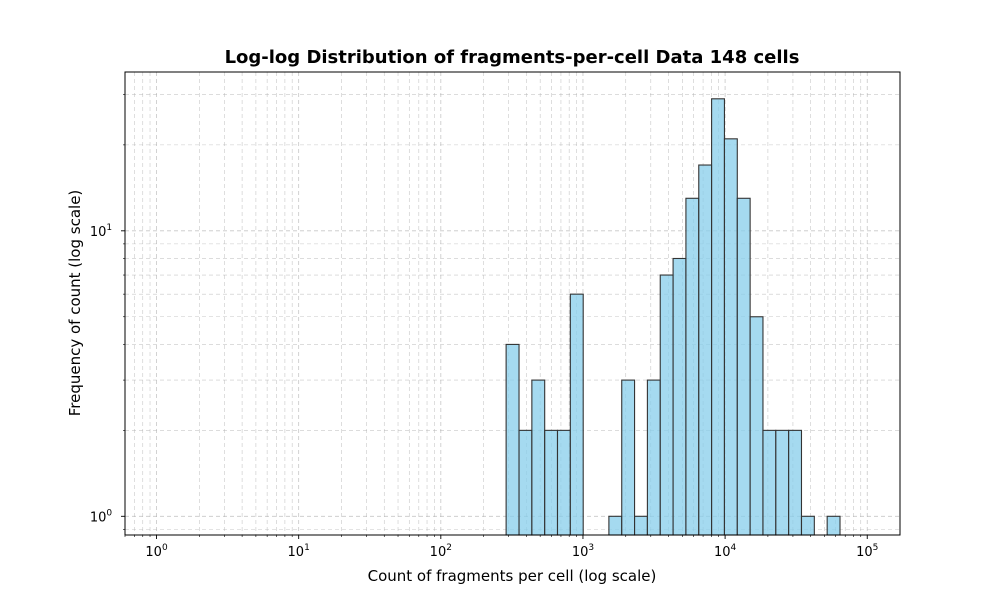 The height and width of the screenshot is (604, 1000). I want to click on y-axis-label: Frequency of count (log scale), so click(75, 303).